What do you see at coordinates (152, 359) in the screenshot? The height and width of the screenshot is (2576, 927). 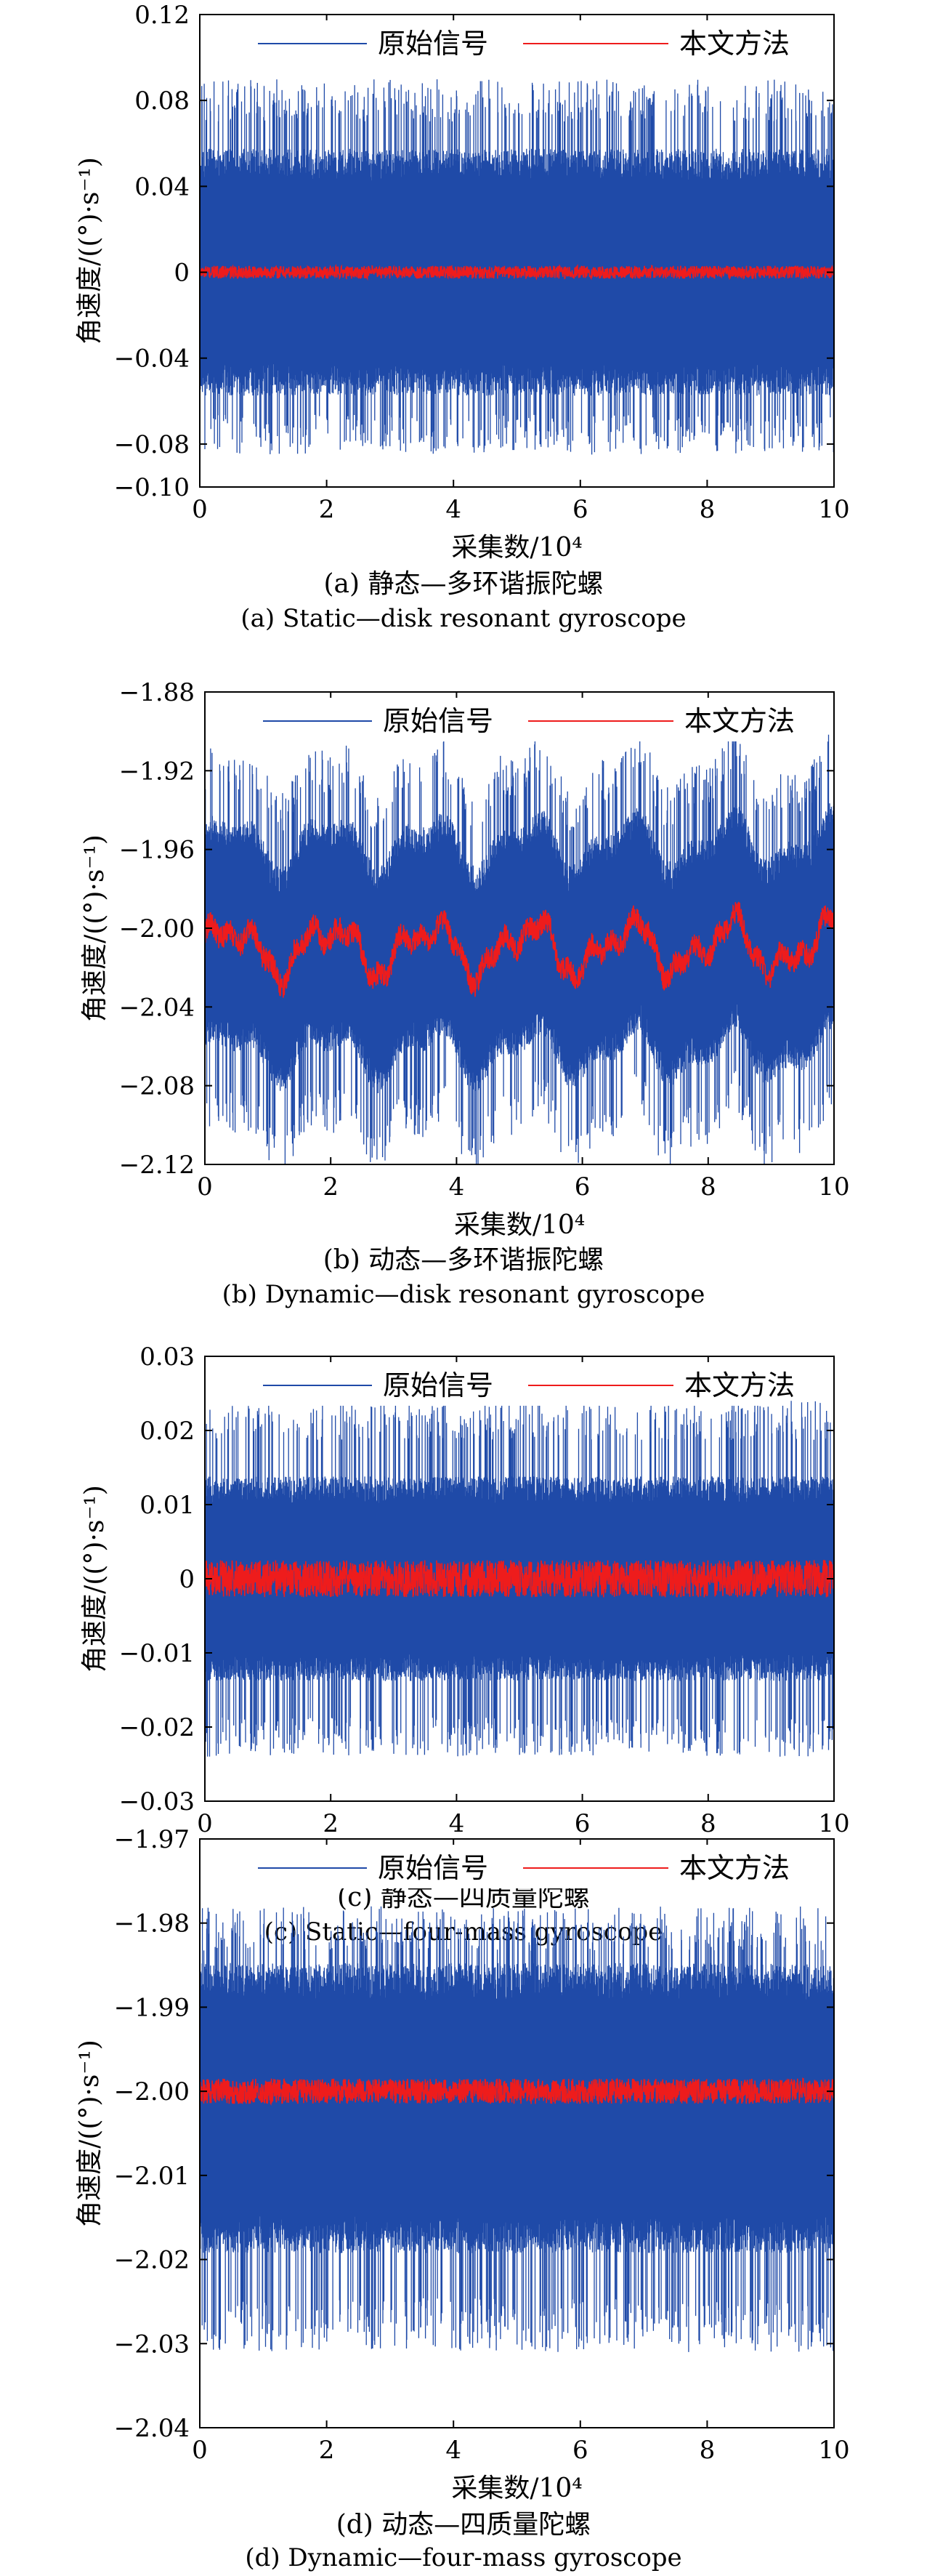 I see `y-tick-label: −0.04` at bounding box center [152, 359].